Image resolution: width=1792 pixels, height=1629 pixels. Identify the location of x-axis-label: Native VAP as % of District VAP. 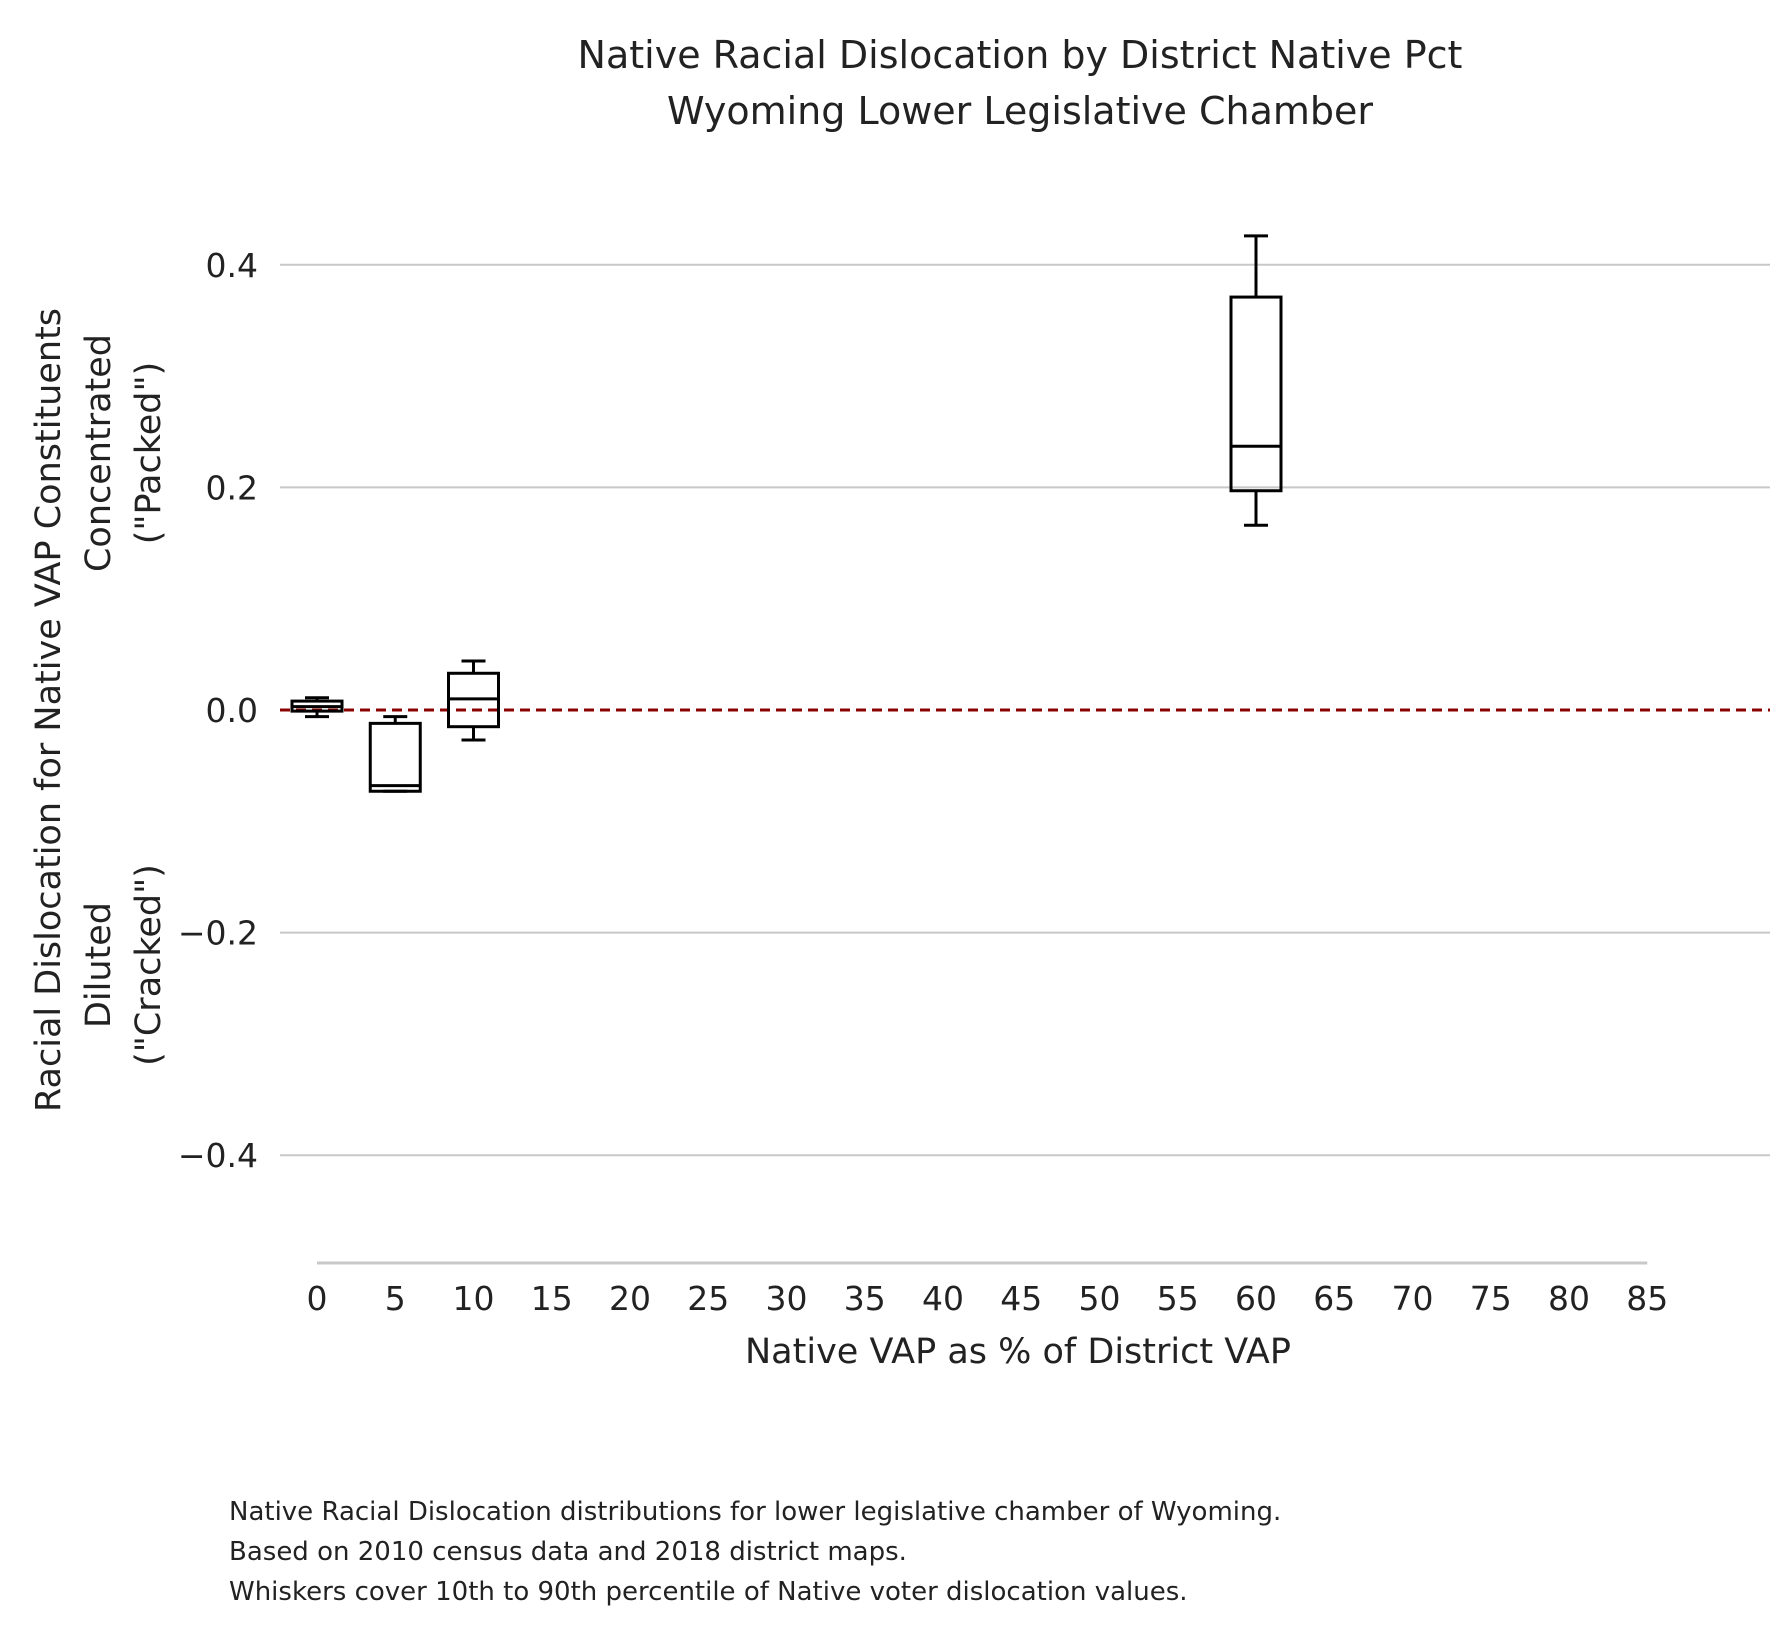
(1018, 1352).